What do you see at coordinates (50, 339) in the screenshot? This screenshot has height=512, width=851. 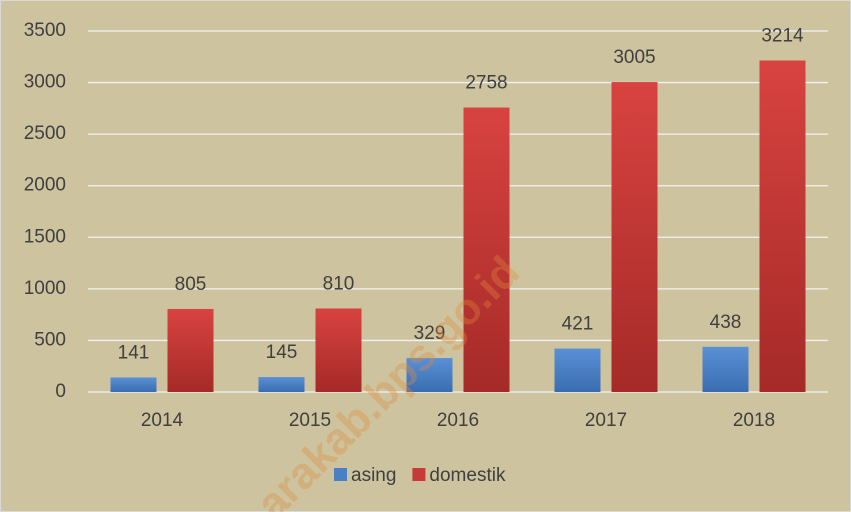 I see `y-tick-label: 500` at bounding box center [50, 339].